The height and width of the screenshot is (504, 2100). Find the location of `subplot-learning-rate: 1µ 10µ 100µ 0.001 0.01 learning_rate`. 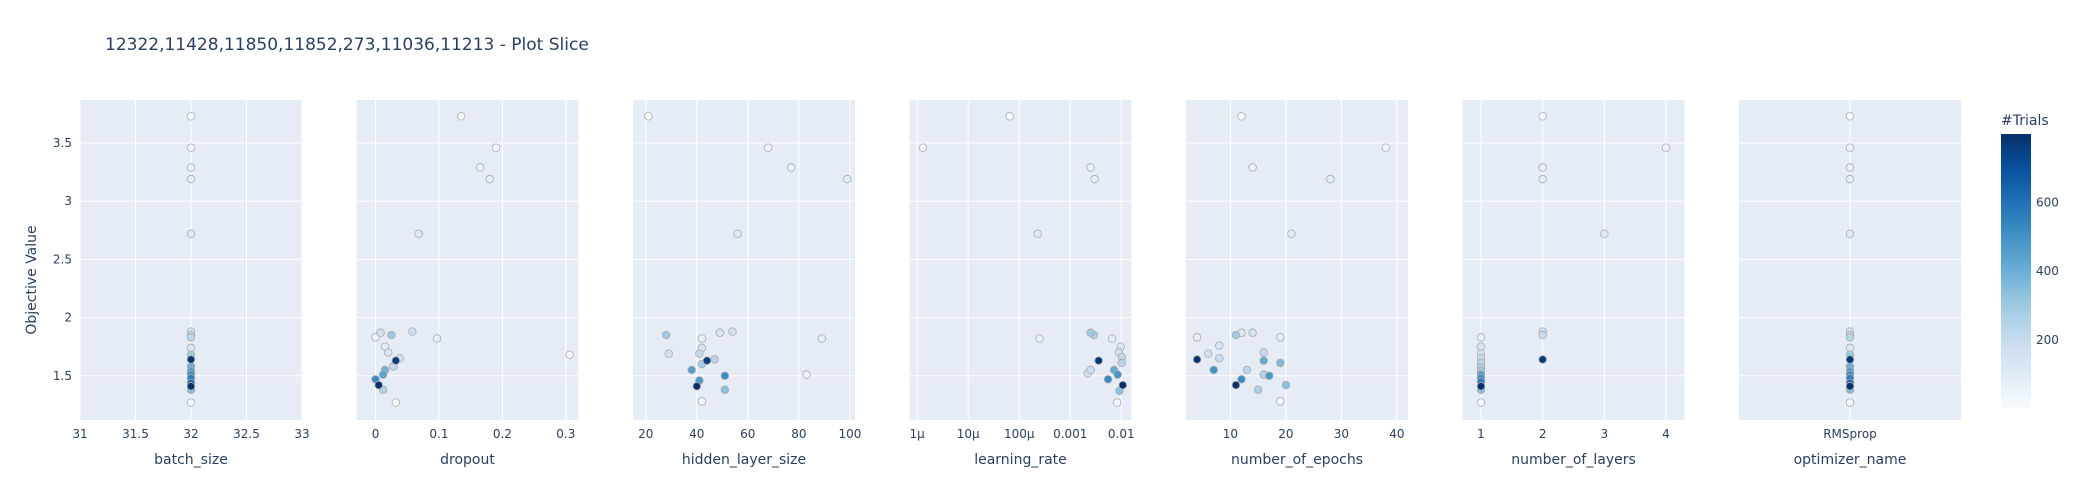

subplot-learning-rate: 1µ 10µ 100µ 0.001 0.01 learning_rate is located at coordinates (1022, 284).